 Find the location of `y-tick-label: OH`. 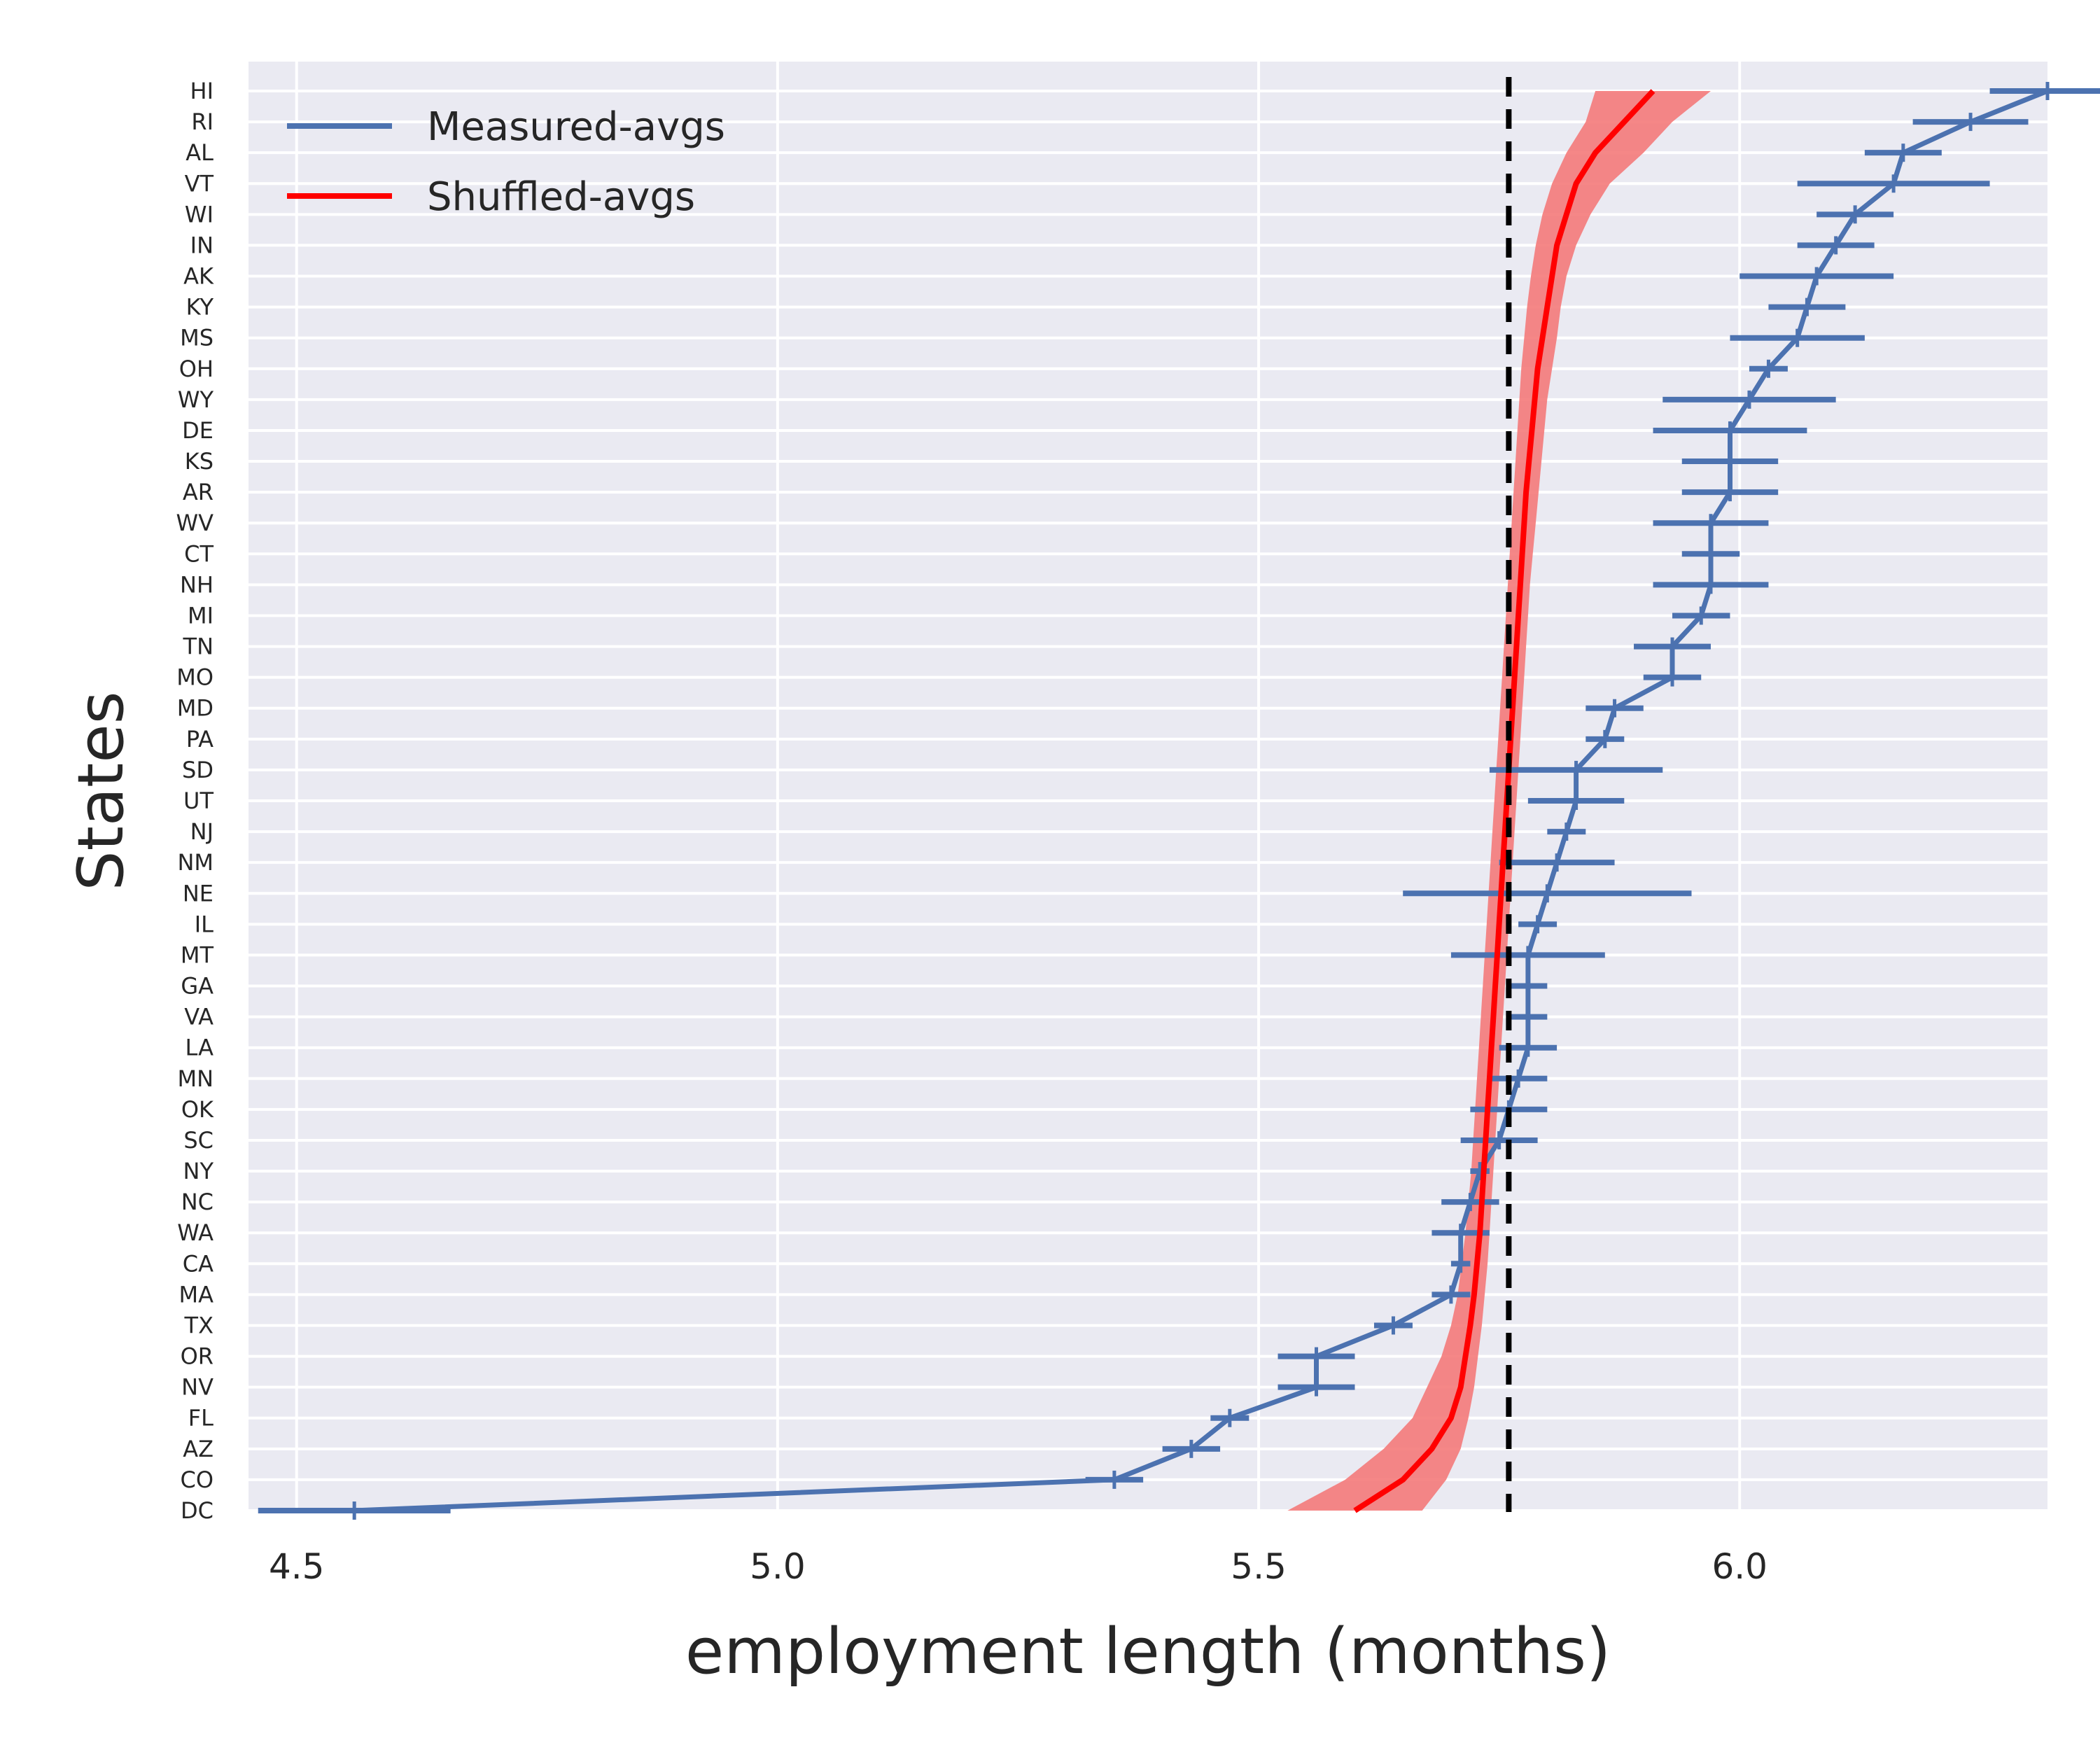

y-tick-label: OH is located at coordinates (196, 369).